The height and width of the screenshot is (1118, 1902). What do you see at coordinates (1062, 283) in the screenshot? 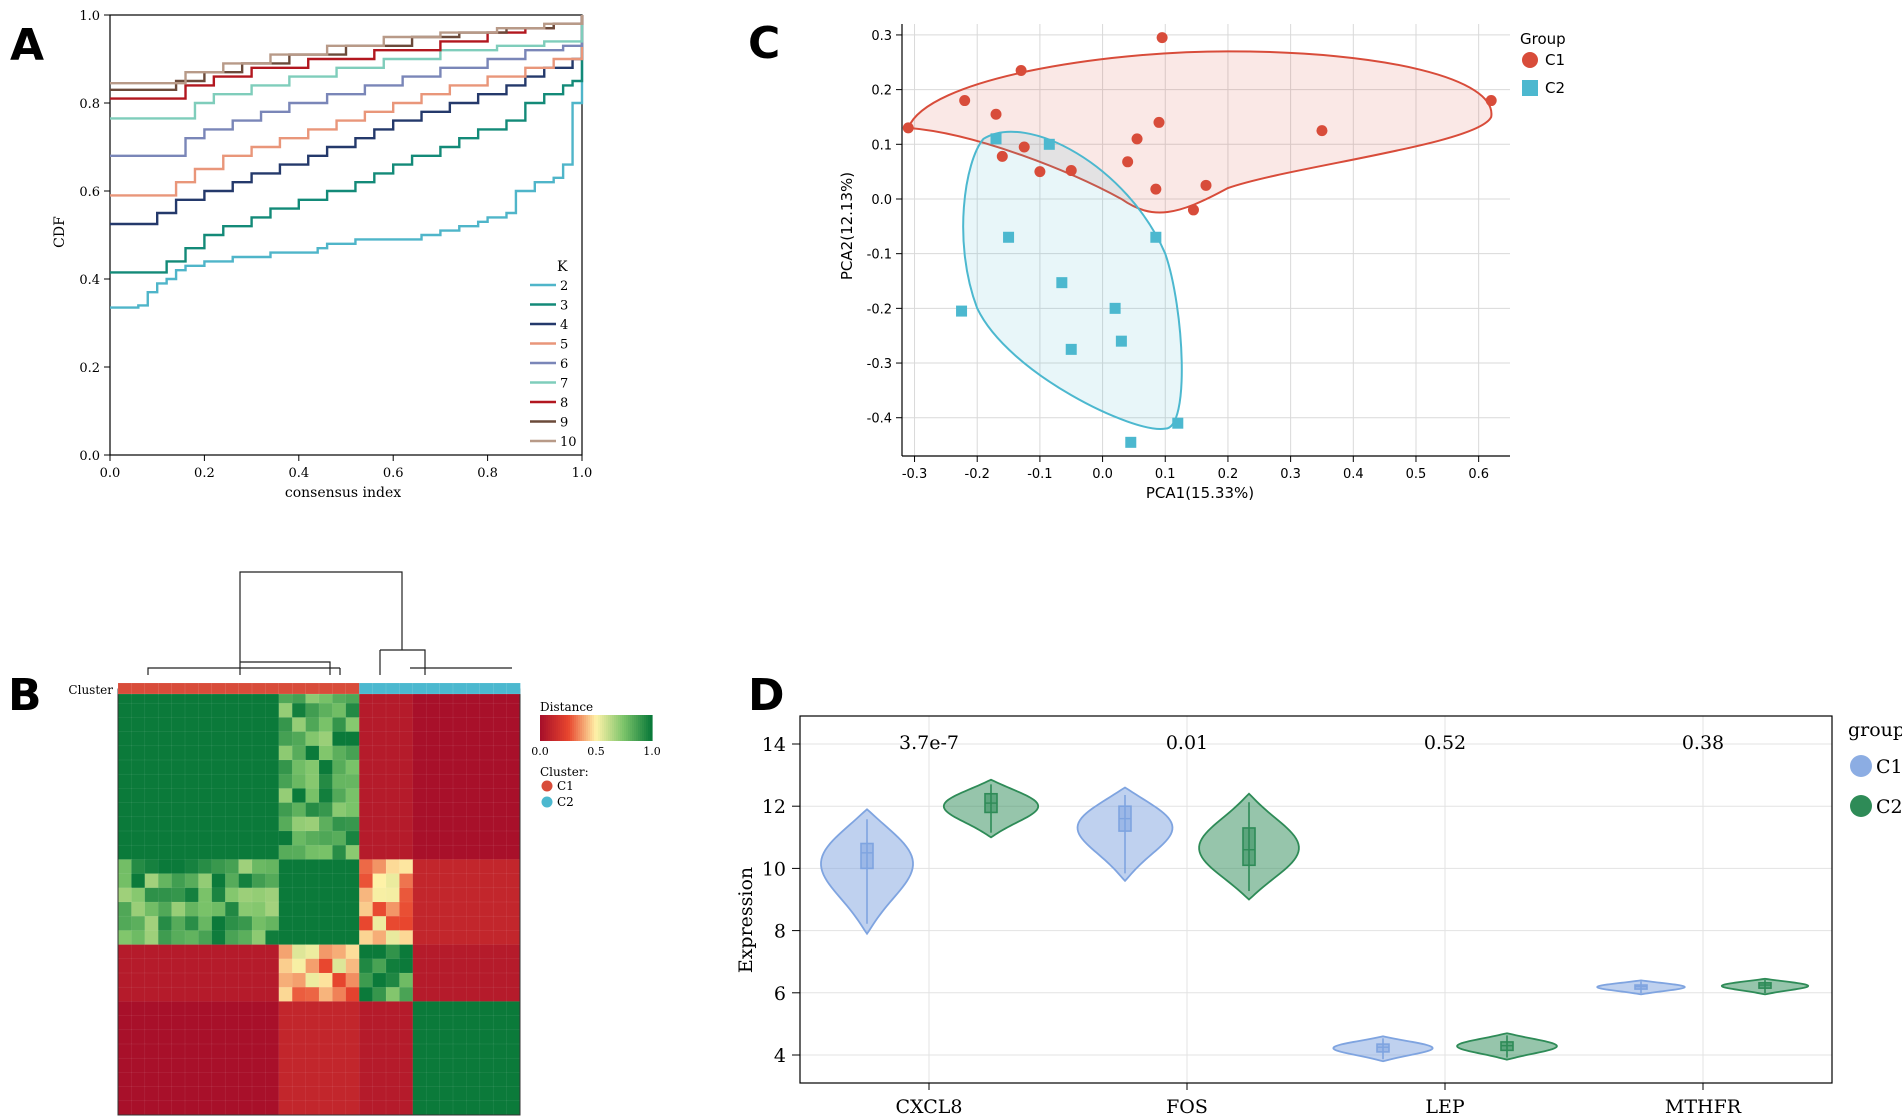
I see `c-point-c2` at bounding box center [1062, 283].